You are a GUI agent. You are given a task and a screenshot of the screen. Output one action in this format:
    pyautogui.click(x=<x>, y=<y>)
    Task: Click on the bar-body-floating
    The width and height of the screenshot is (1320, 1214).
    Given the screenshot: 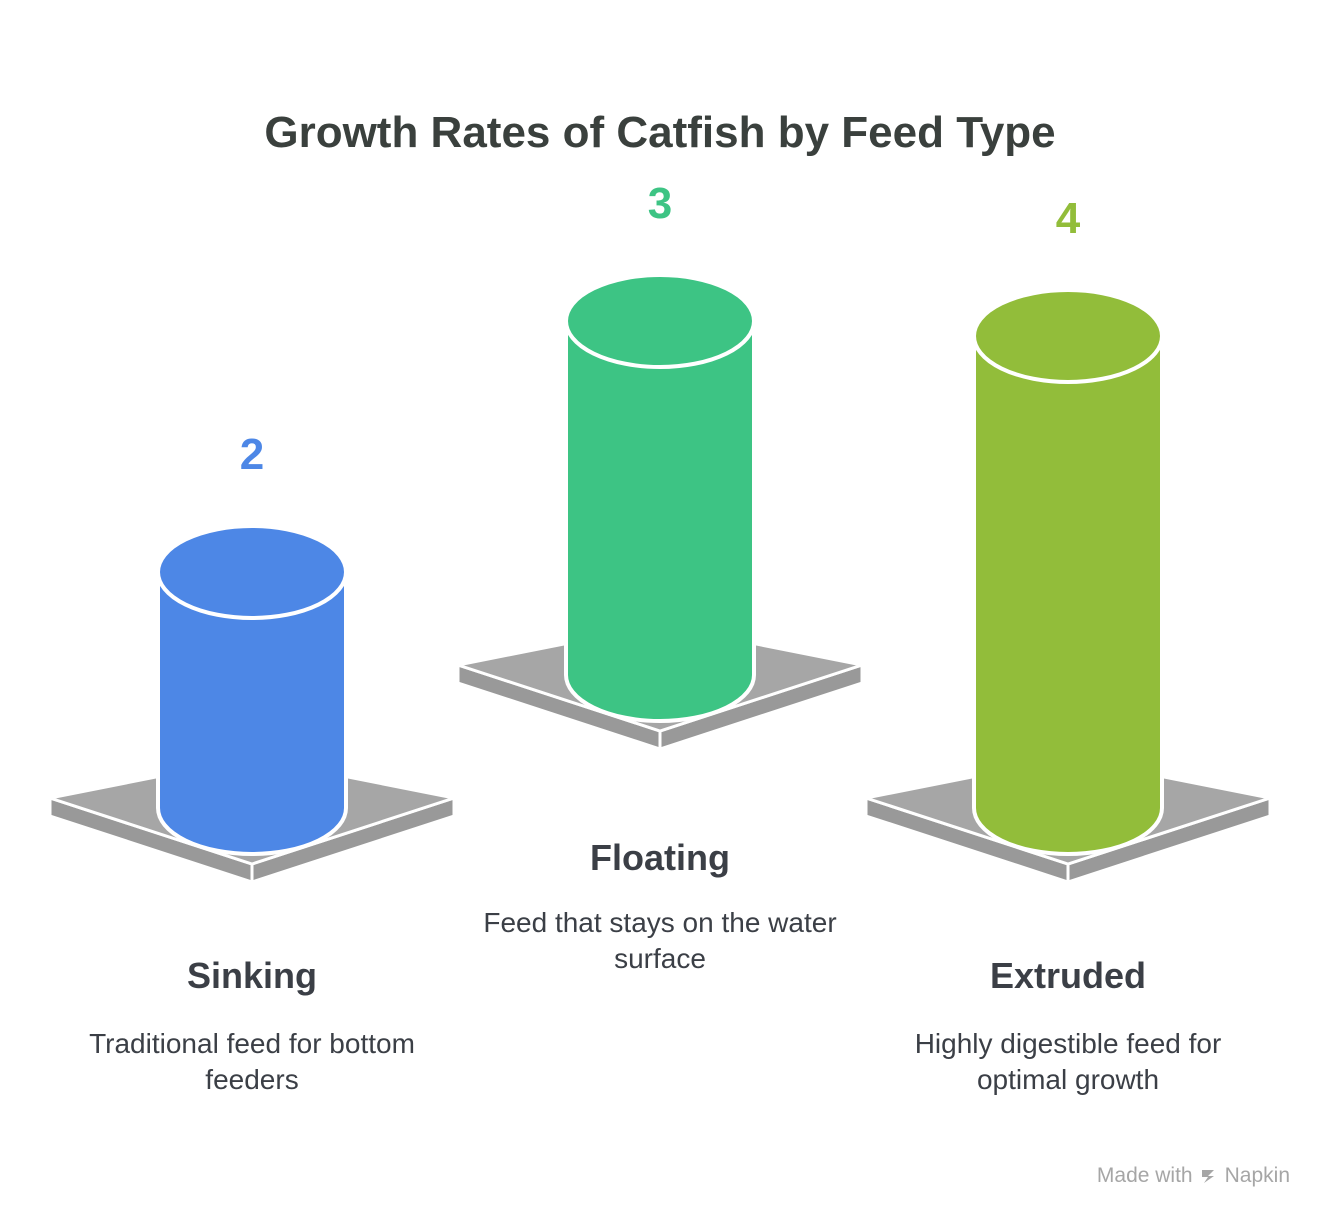 What is the action you would take?
    pyautogui.click(x=660, y=521)
    